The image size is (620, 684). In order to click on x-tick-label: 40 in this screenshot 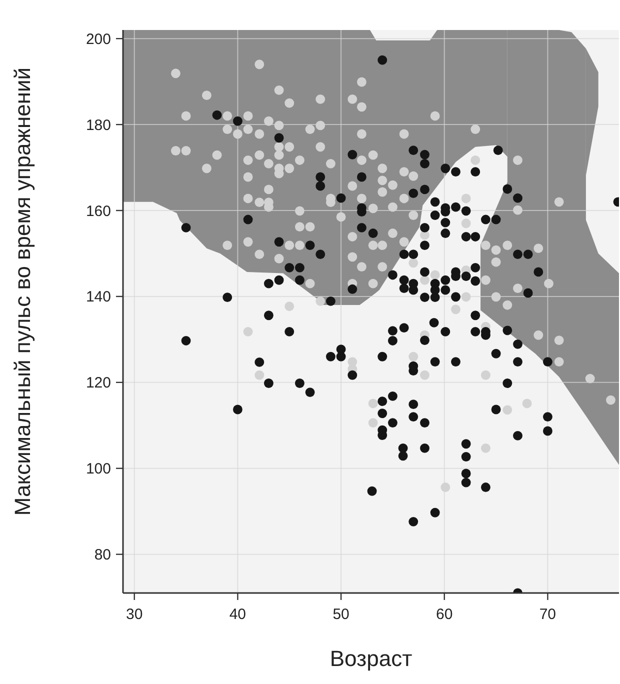, I will do `click(237, 614)`.